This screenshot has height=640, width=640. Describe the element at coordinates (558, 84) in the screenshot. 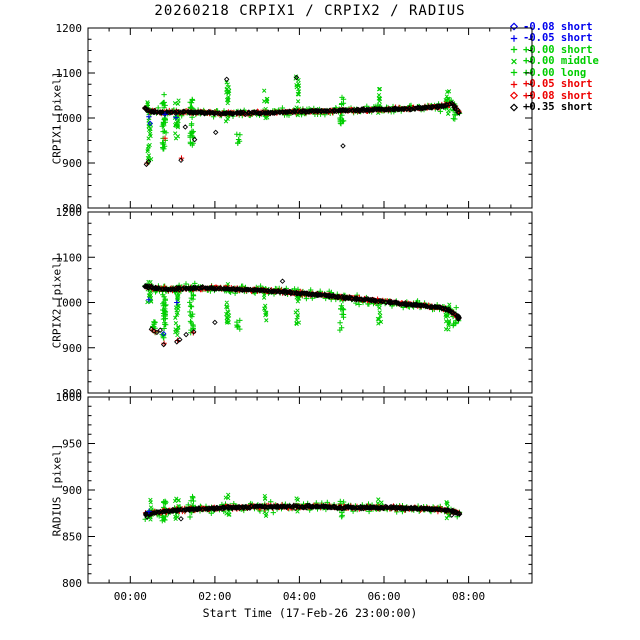

I see `legend-label: +0.05 short` at that location.